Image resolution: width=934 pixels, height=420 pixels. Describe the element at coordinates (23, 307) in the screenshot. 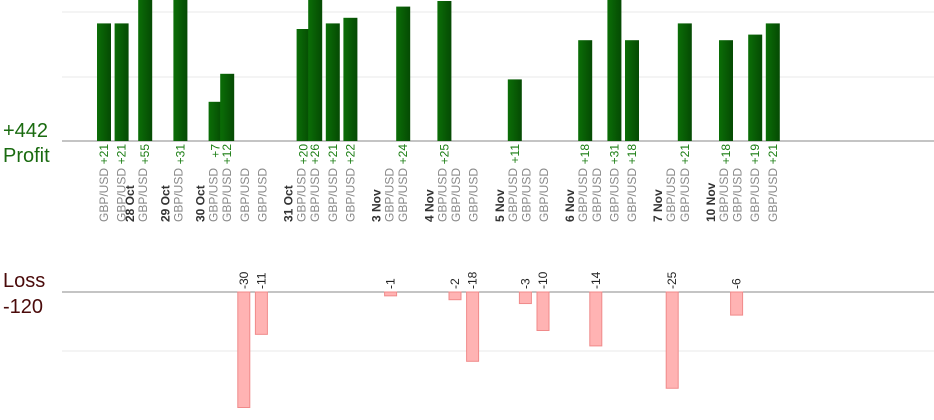

I see `loss-total: -120` at that location.